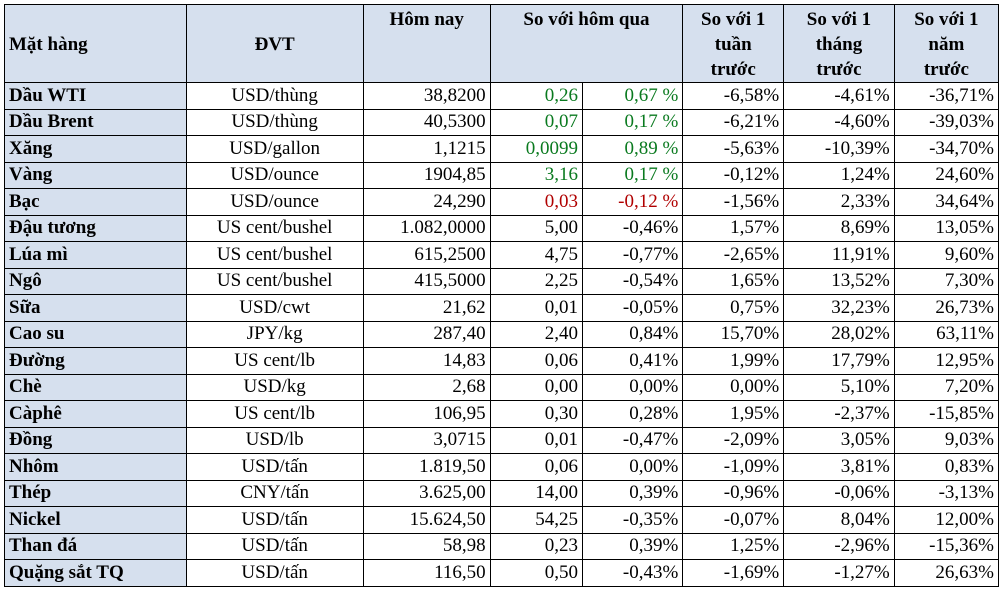 The image size is (999, 590). What do you see at coordinates (632, 228) in the screenshot?
I see `change-percent-cell: -0,46%` at bounding box center [632, 228].